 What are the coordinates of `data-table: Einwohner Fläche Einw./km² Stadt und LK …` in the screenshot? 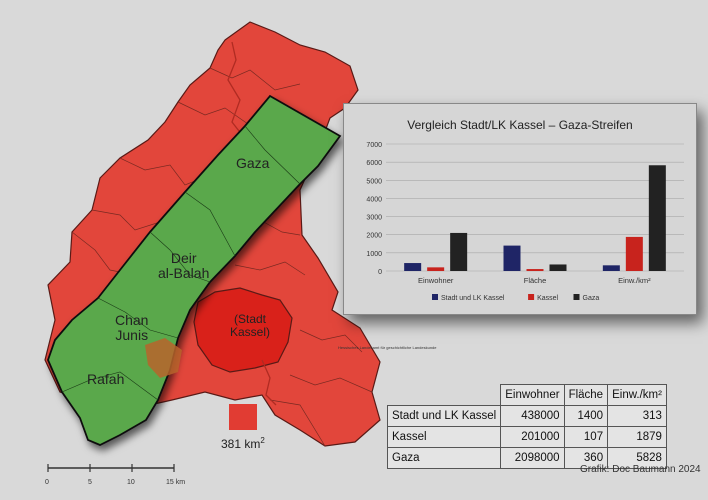 It's located at (526, 426).